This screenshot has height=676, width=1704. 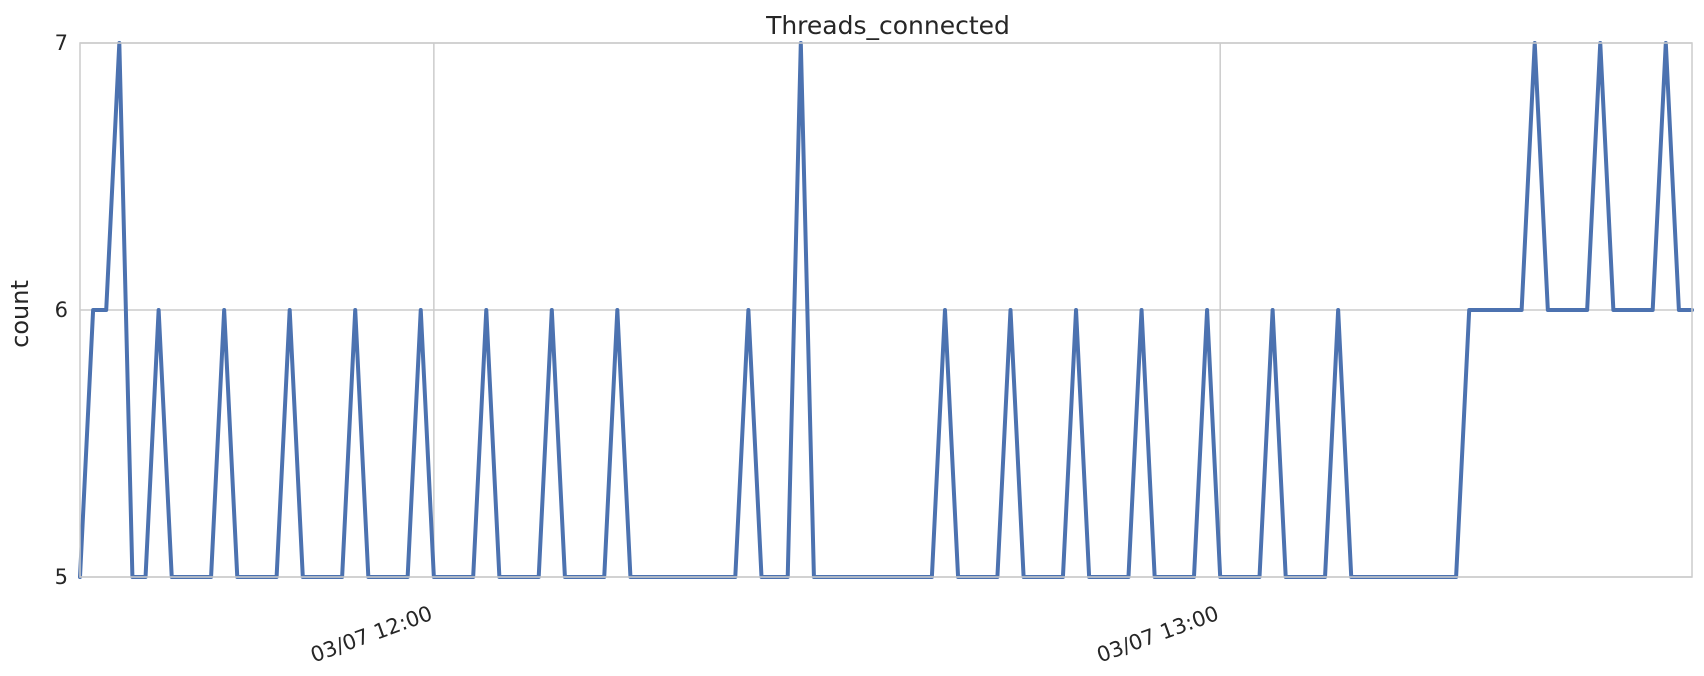 What do you see at coordinates (20, 314) in the screenshot?
I see `y-axis-label: count` at bounding box center [20, 314].